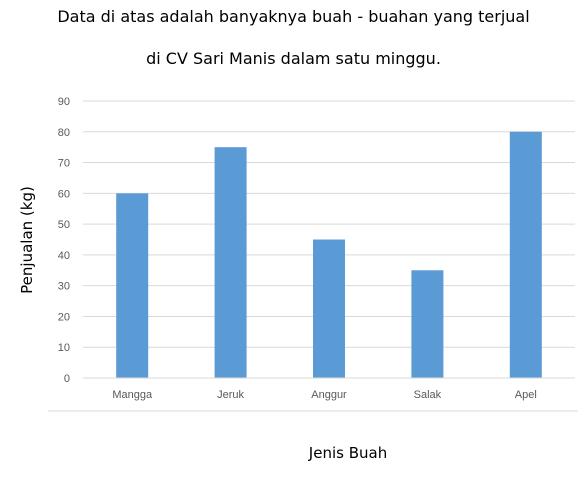 Image resolution: width=587 pixels, height=479 pixels. What do you see at coordinates (230, 262) in the screenshot?
I see `bar-jeruk` at bounding box center [230, 262].